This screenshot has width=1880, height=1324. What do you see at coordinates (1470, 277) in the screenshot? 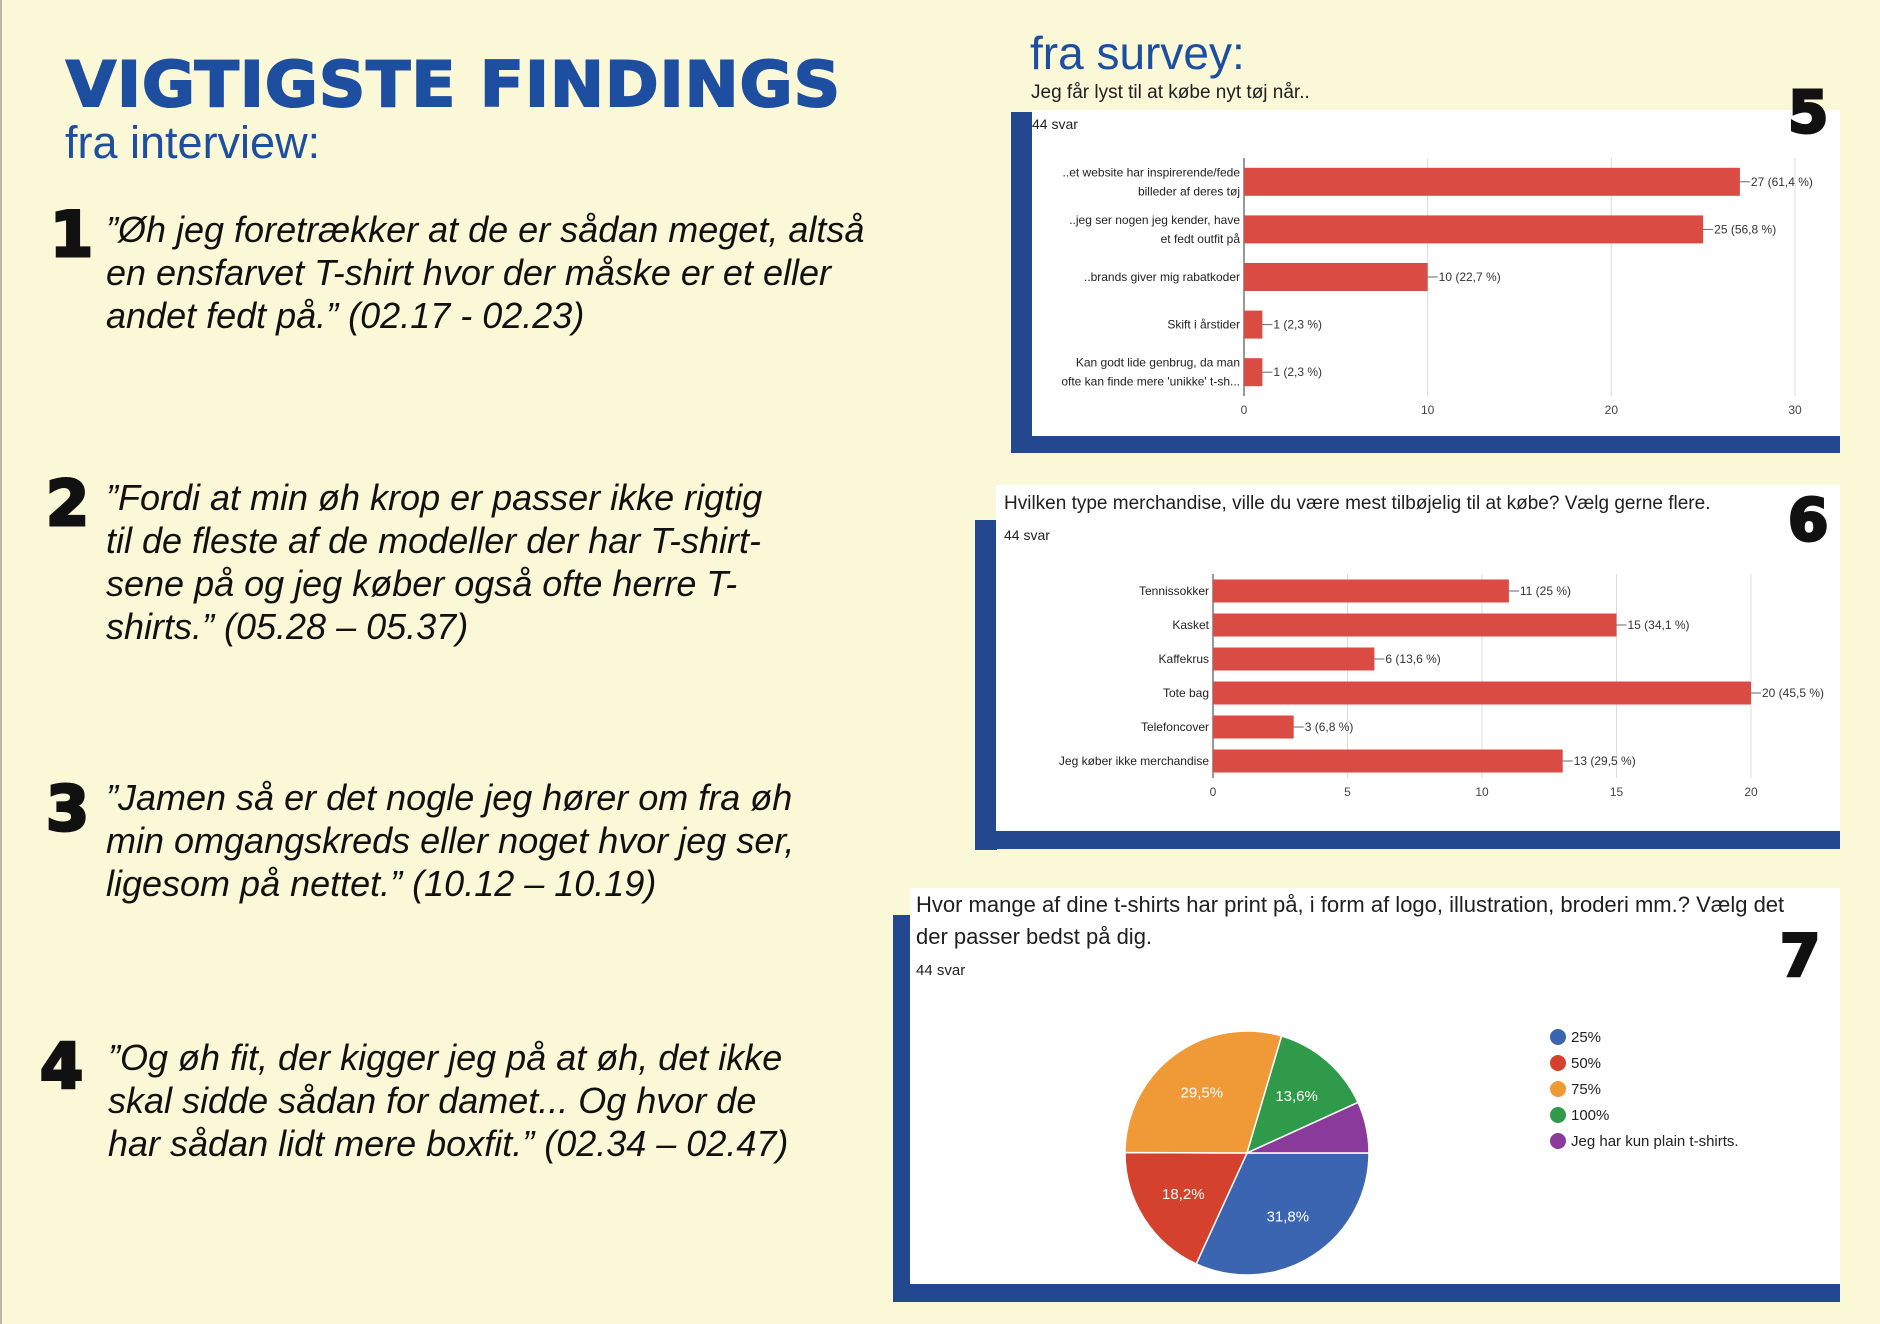
I see `chart-5-data-label: 10 (22,7 %)` at bounding box center [1470, 277].